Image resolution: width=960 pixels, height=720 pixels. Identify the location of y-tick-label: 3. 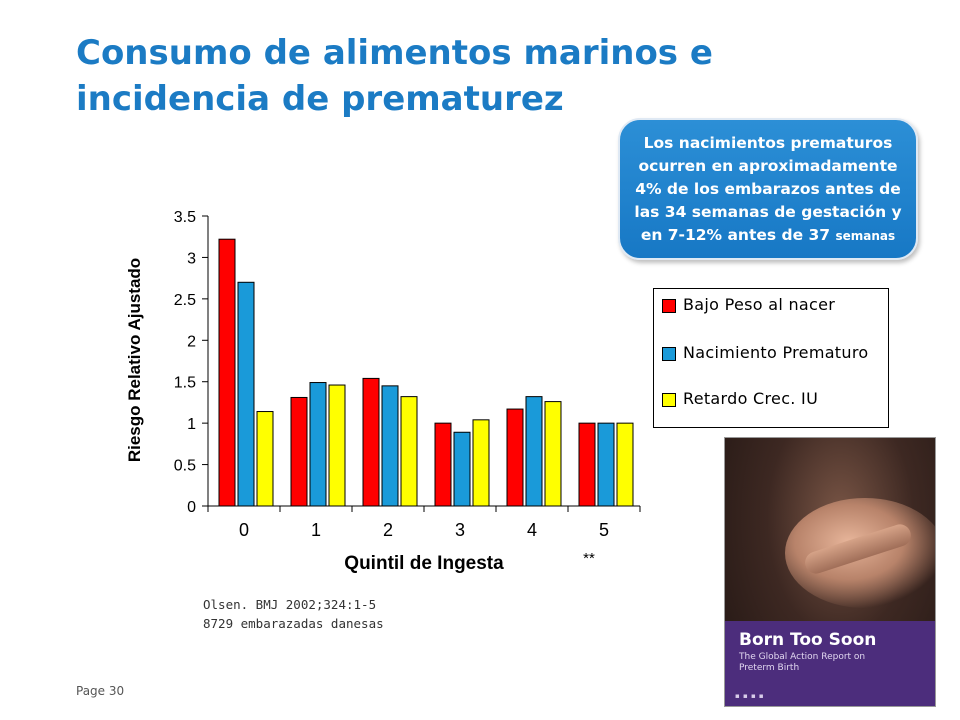
(191, 258).